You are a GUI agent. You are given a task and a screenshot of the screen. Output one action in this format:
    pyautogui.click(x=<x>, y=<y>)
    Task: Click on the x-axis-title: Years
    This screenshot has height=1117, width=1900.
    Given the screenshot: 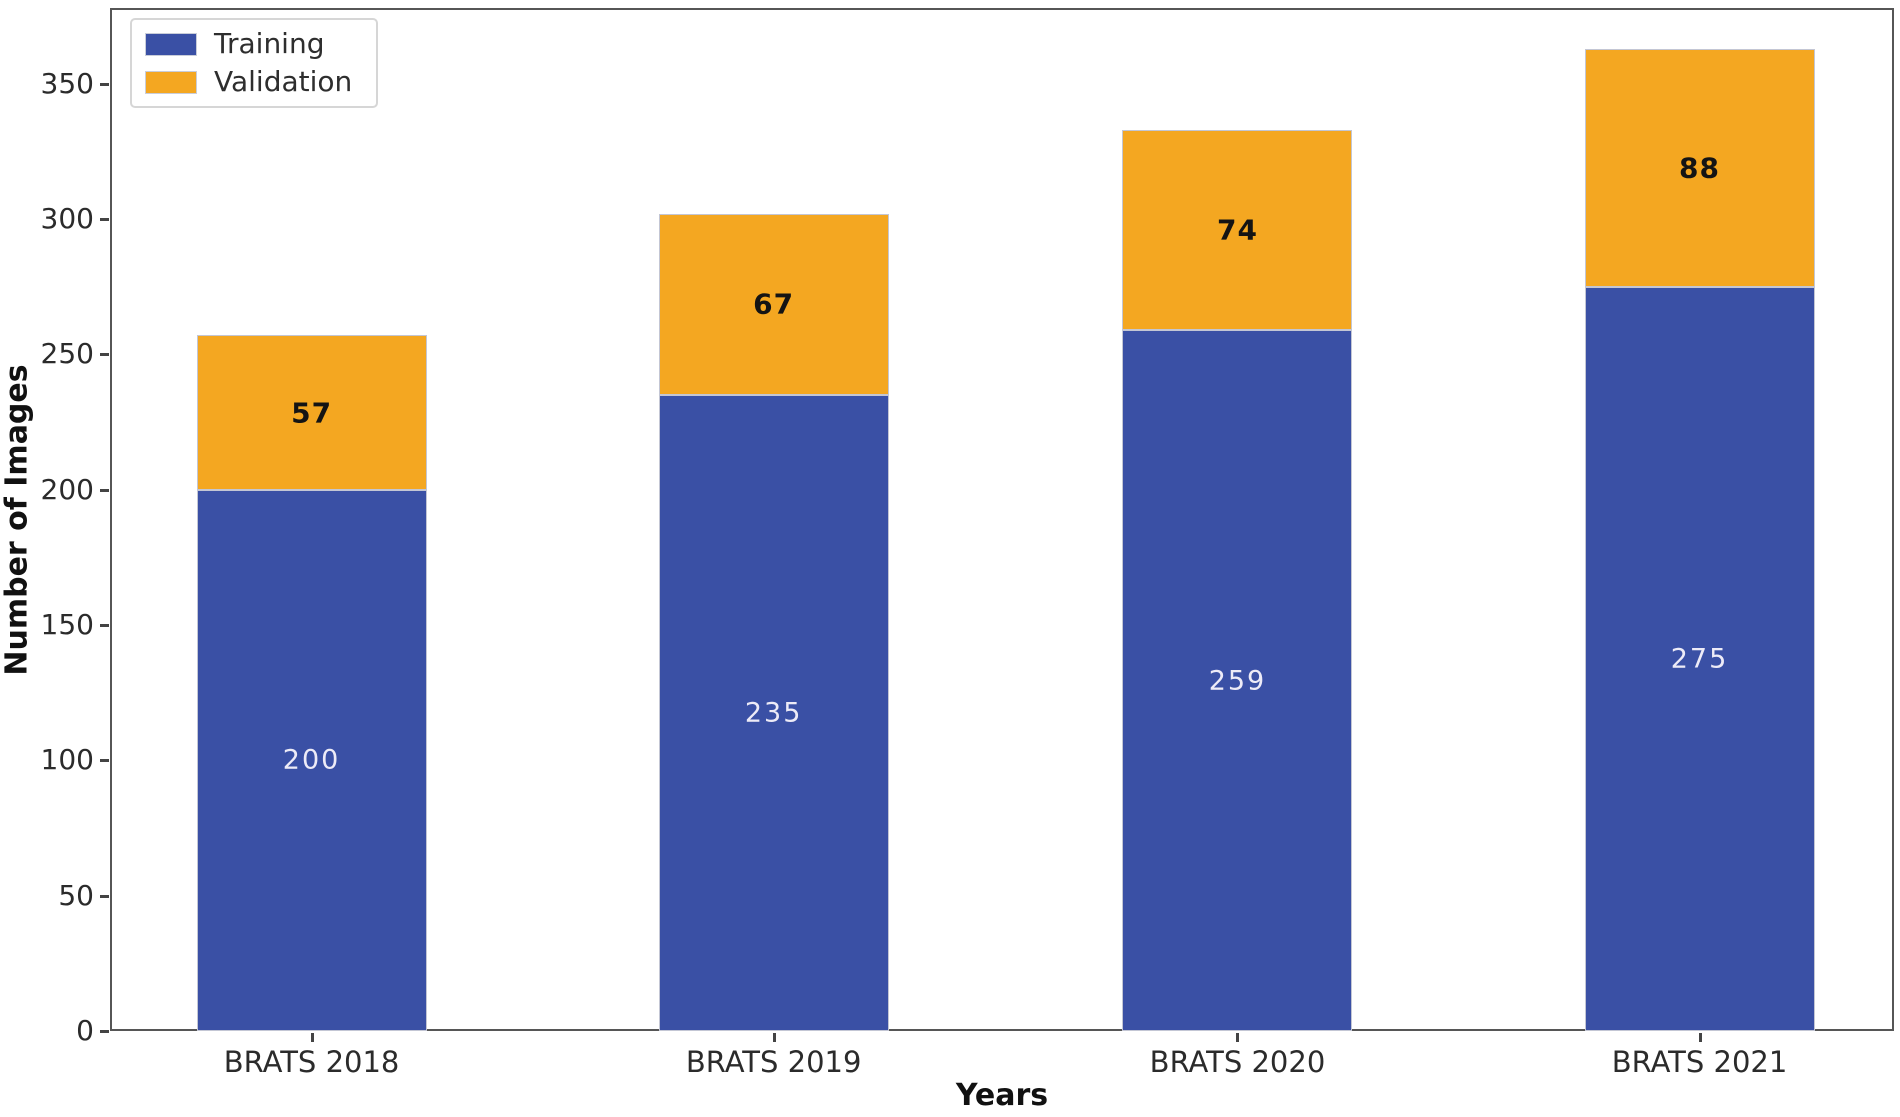 What is the action you would take?
    pyautogui.click(x=1002, y=1095)
    